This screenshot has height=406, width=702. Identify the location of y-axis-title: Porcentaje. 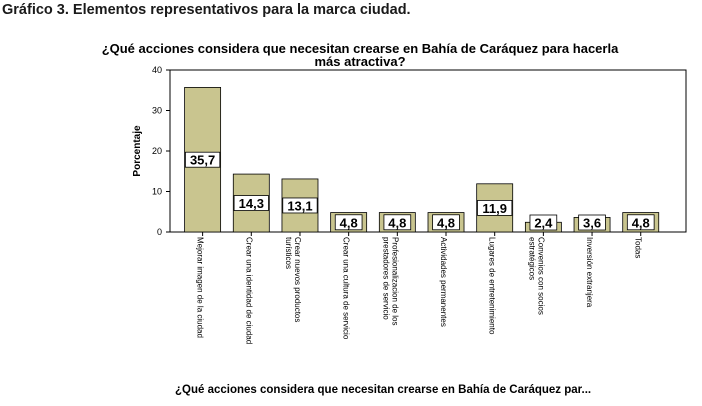
(137, 151).